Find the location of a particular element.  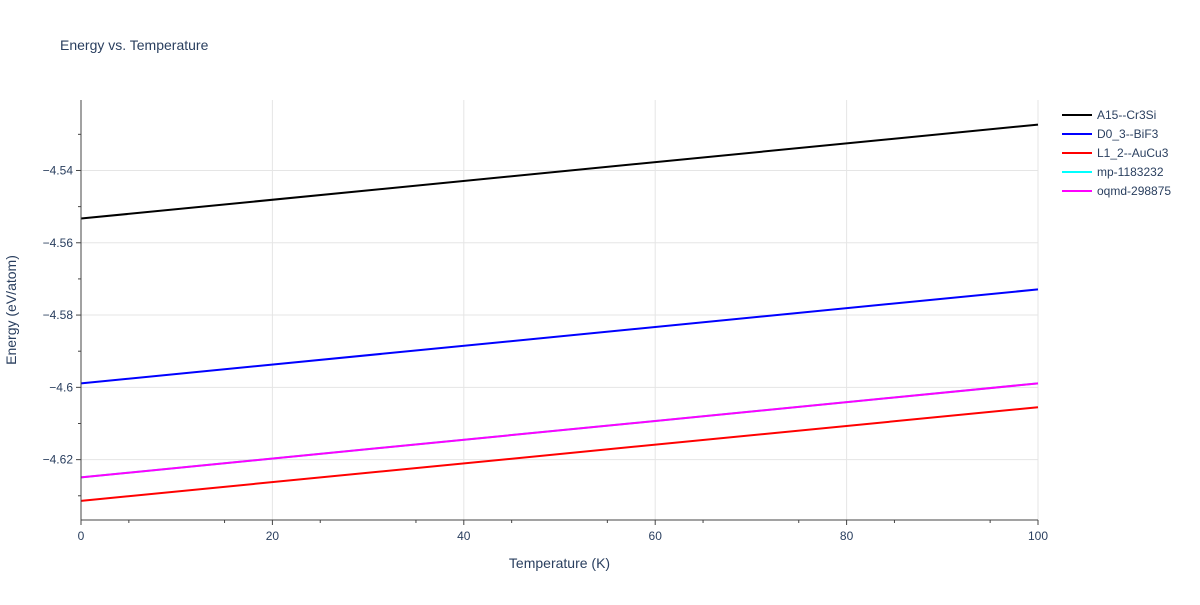

chart-title: Energy vs. Temperature is located at coordinates (134, 45).